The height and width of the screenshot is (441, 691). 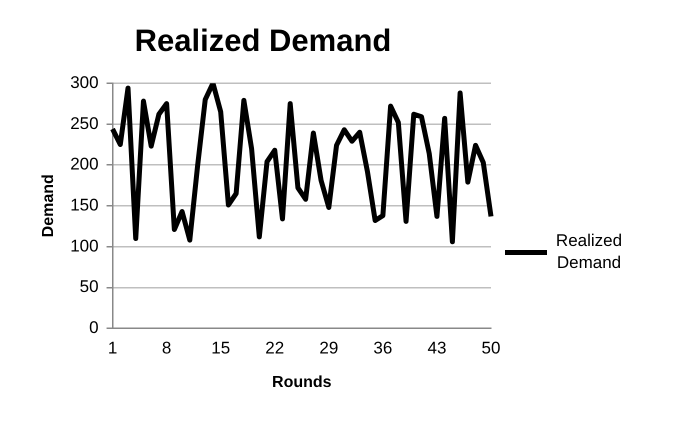 What do you see at coordinates (84, 246) in the screenshot?
I see `y-tick-label: 100` at bounding box center [84, 246].